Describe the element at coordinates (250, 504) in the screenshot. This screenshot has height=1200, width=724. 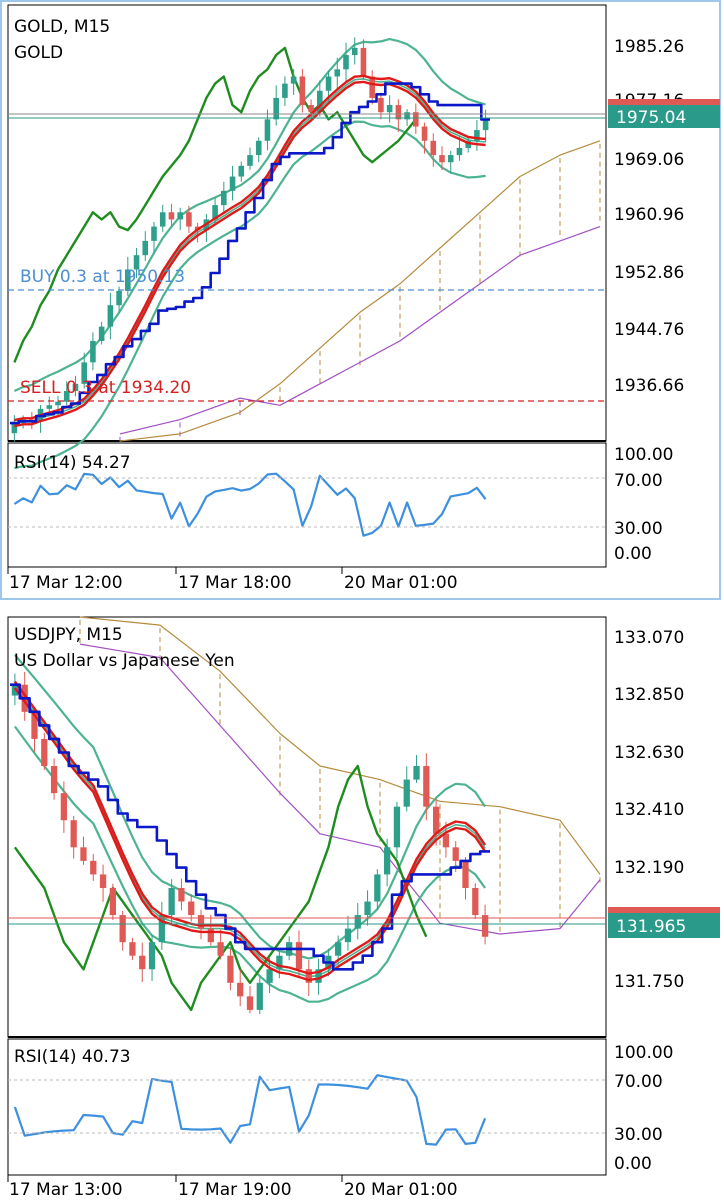
I see `gold-rsi-line` at that location.